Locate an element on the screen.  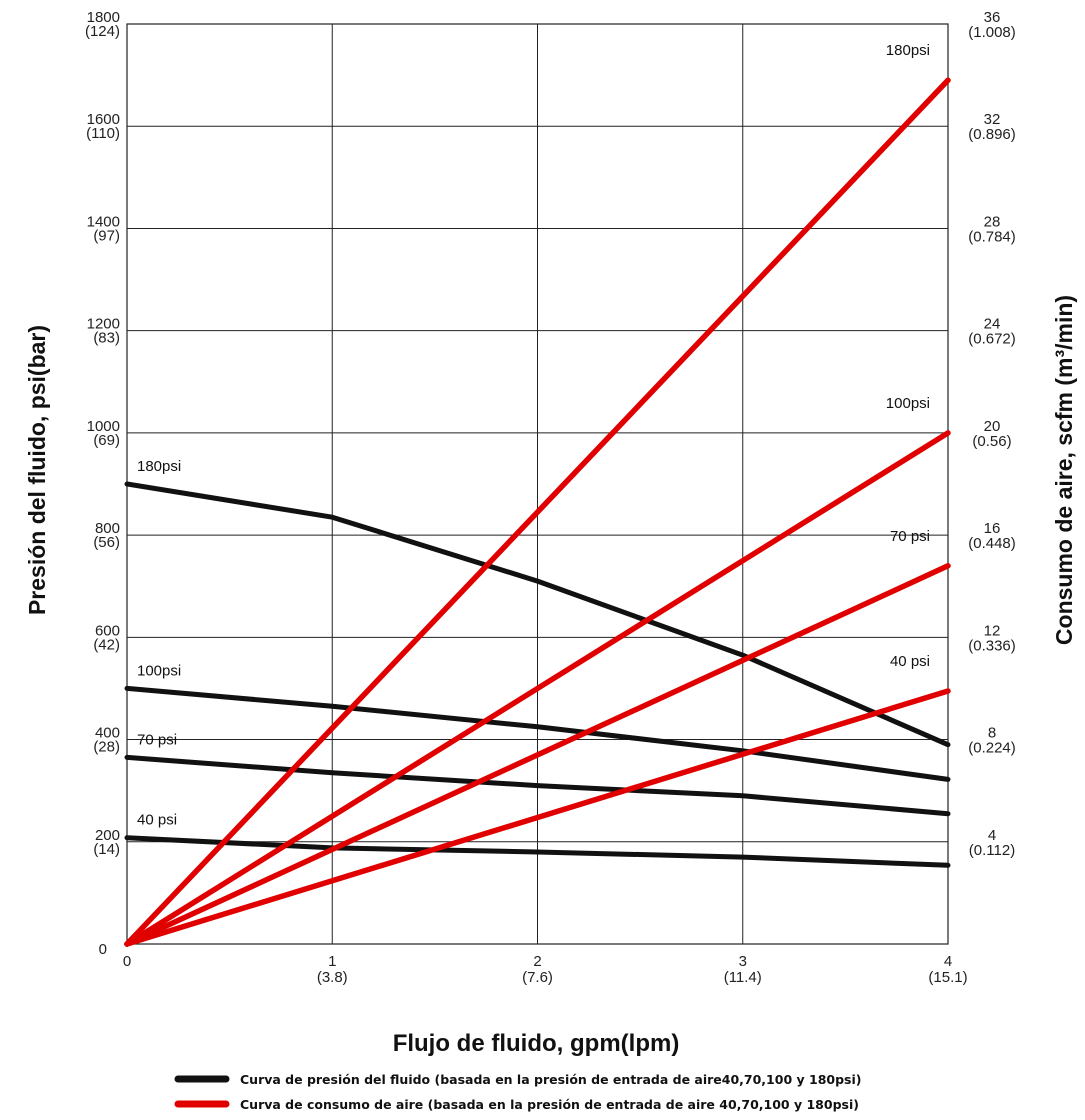
right-tick-label: 8 is located at coordinates (992, 733).